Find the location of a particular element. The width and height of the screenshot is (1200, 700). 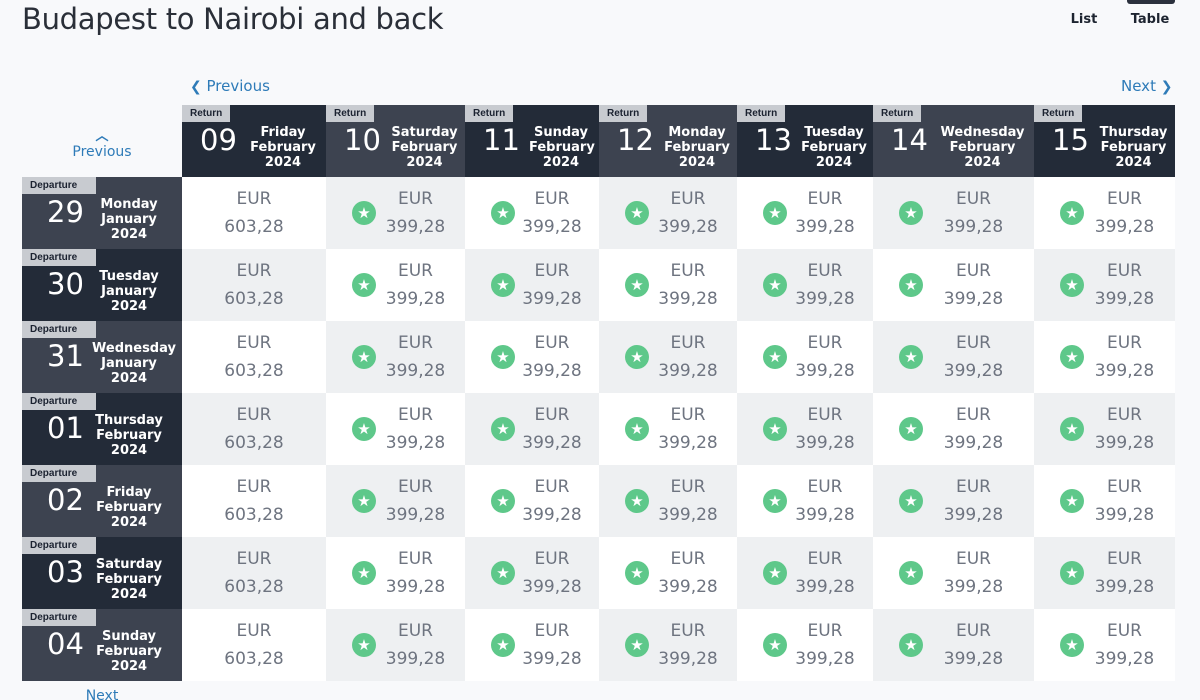

return-date-header: Return 15 Thursday February 2024 is located at coordinates (1104, 141).